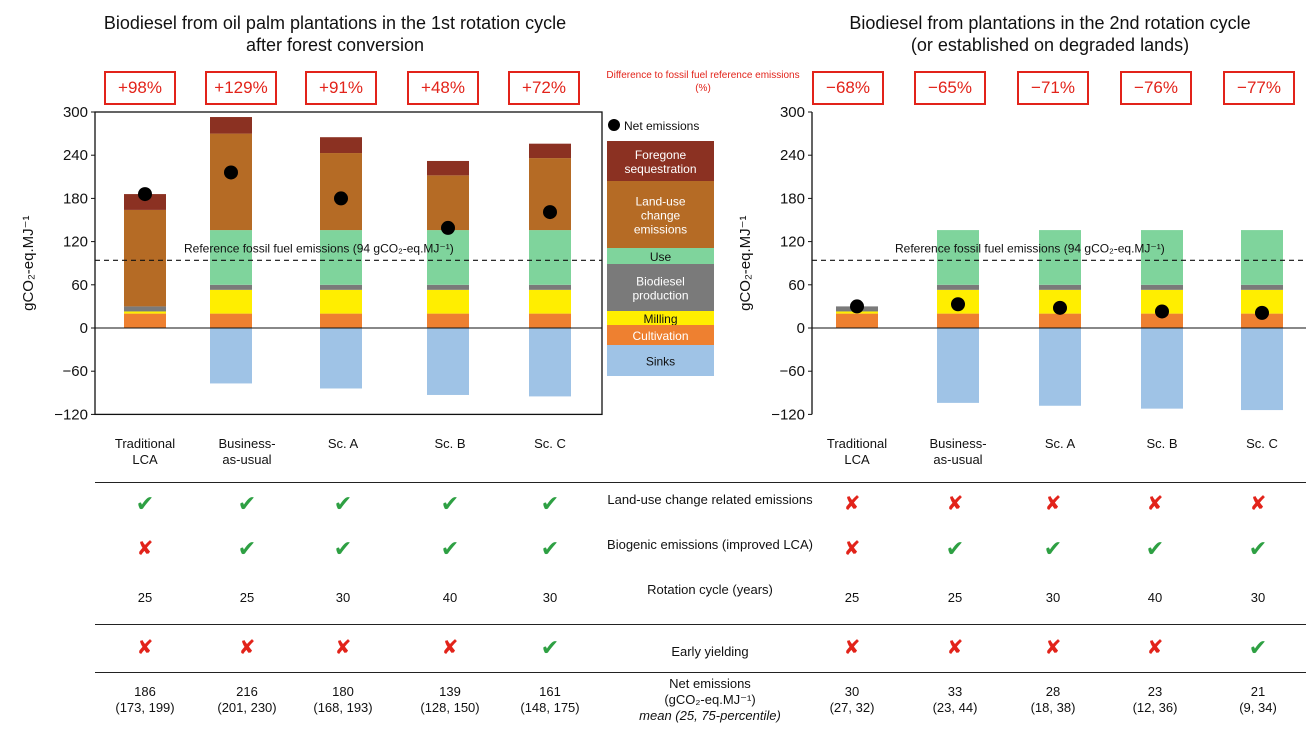  What do you see at coordinates (145, 451) in the screenshot?
I see `left-category-label: Traditional LCA` at bounding box center [145, 451].